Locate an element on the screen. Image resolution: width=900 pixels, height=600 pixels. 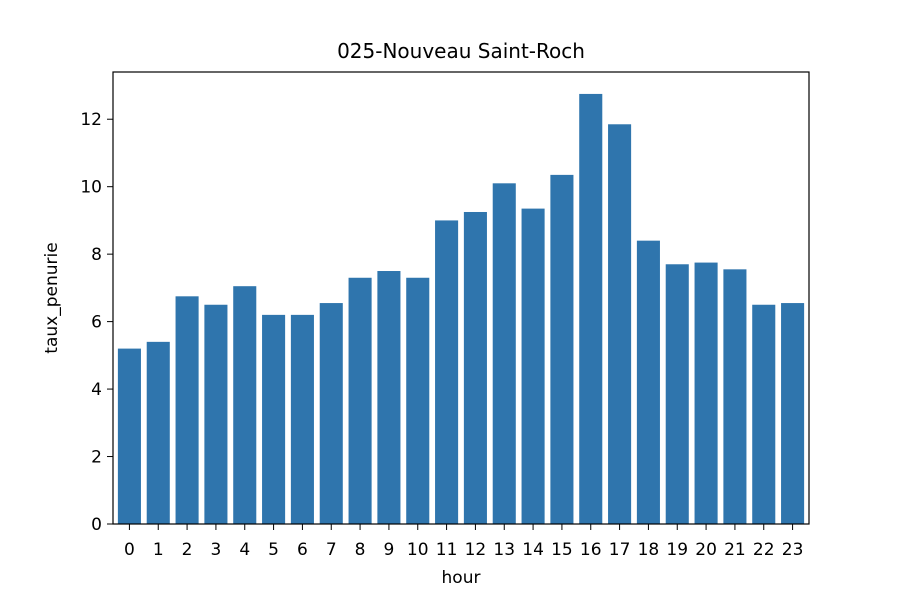
y-tick-label: 4 is located at coordinates (96, 390).